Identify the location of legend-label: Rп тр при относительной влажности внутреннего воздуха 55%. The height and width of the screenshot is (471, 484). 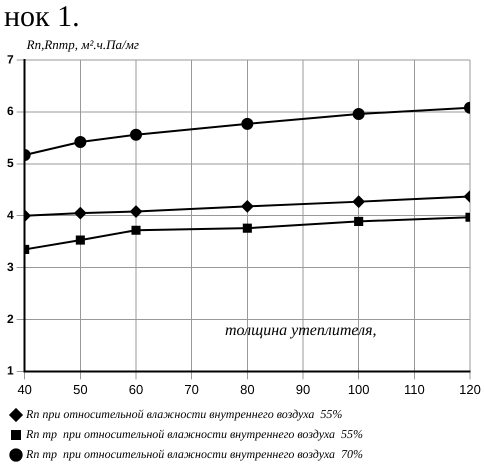
(194, 434).